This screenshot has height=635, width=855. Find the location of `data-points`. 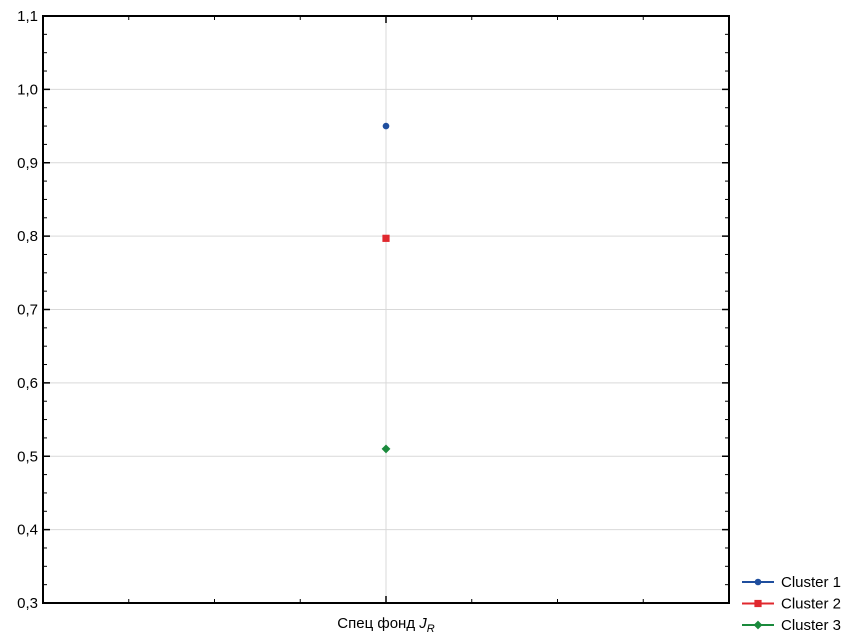

data-points is located at coordinates (386, 288).